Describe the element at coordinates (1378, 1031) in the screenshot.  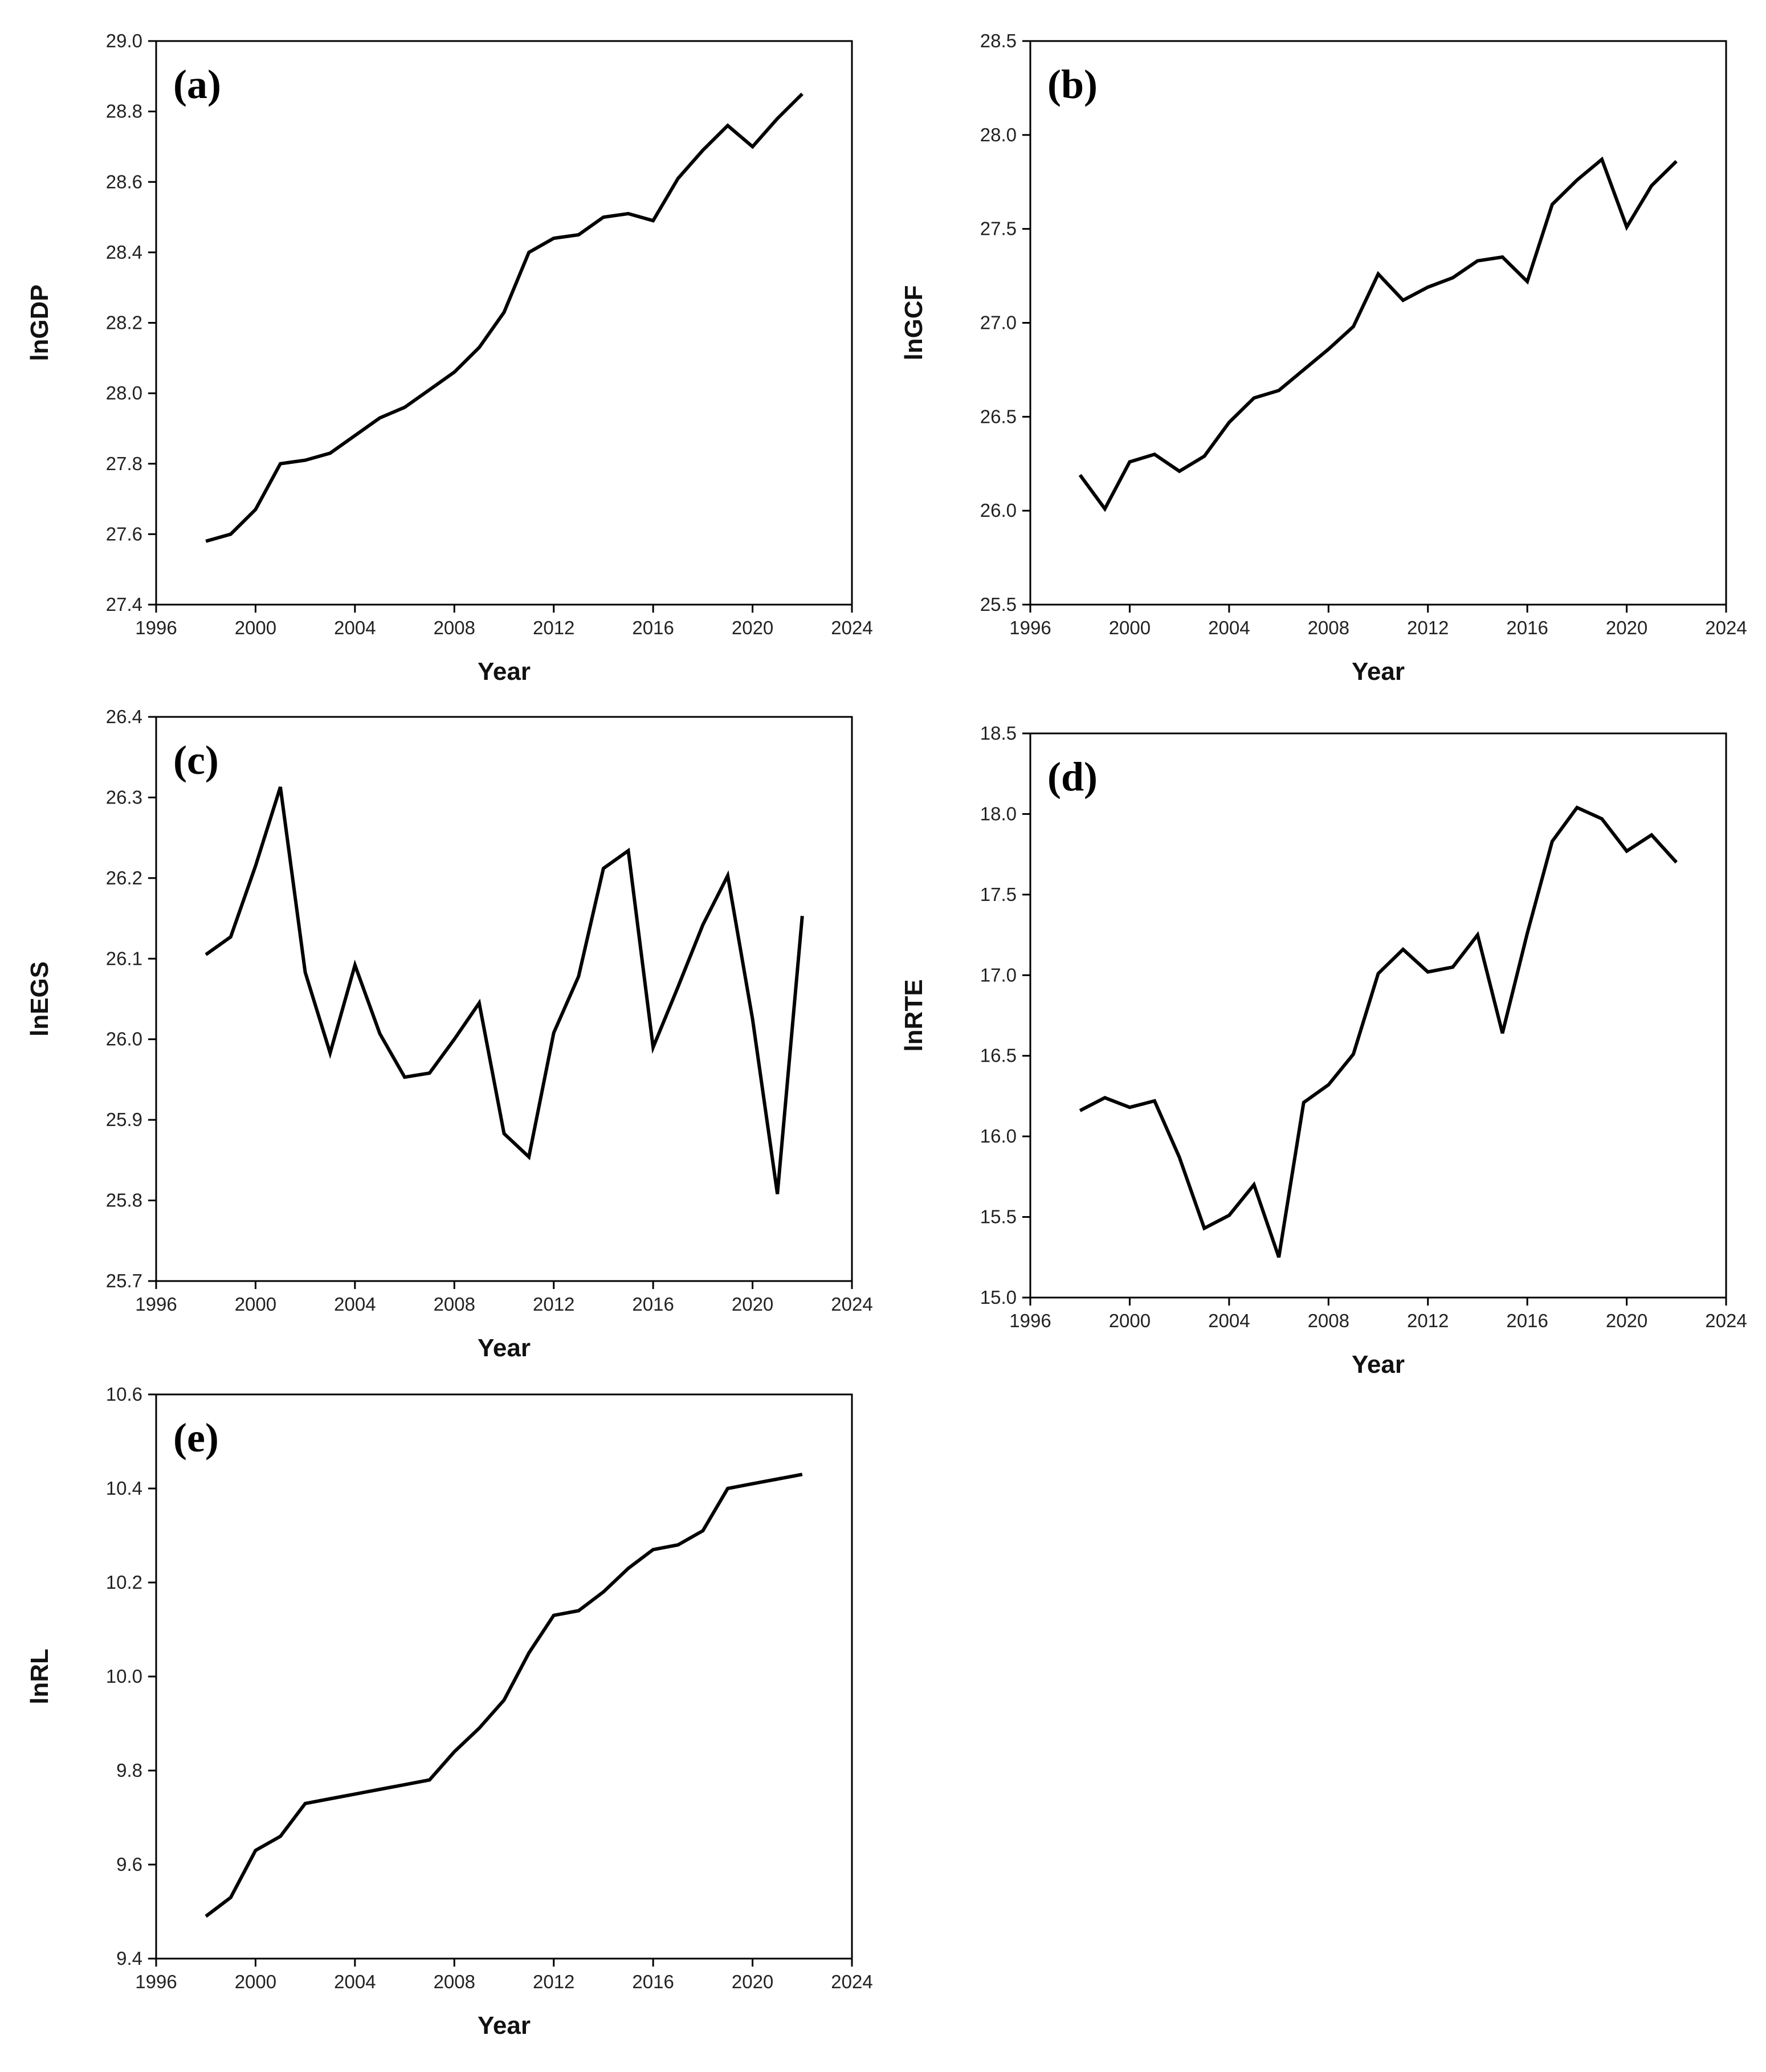
I see `panel-d-series-line-lnRTE` at that location.